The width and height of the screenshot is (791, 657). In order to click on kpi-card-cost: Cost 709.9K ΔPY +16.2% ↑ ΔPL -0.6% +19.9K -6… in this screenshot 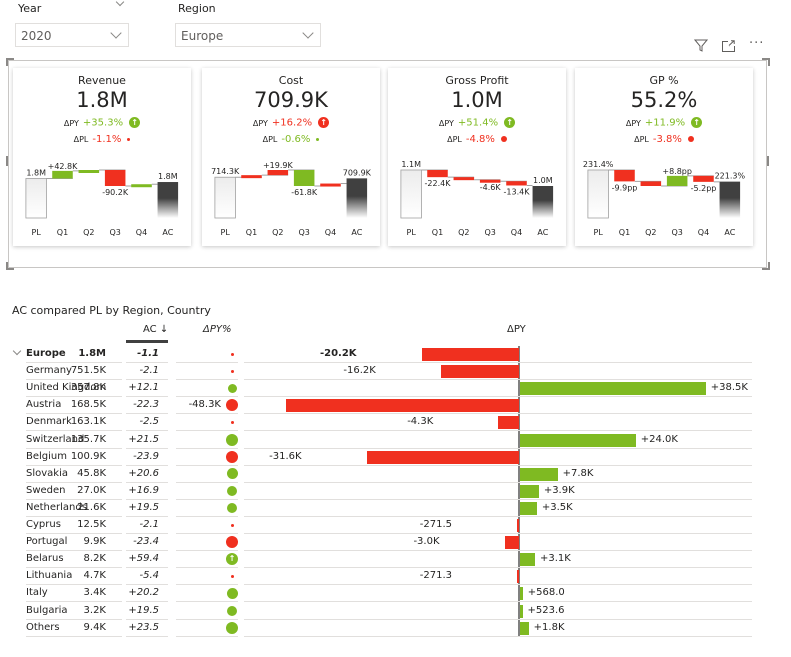, I will do `click(291, 157)`.